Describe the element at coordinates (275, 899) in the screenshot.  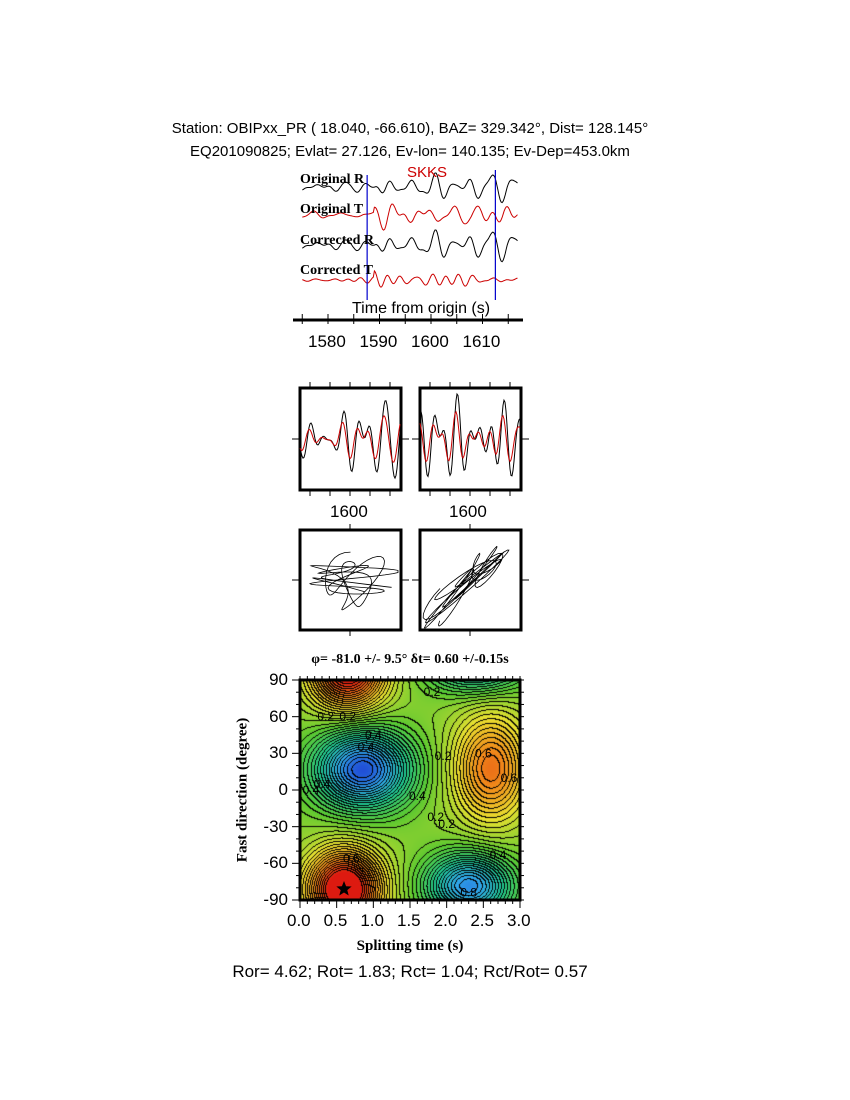
I see `grid-y-tick-label: -90` at that location.